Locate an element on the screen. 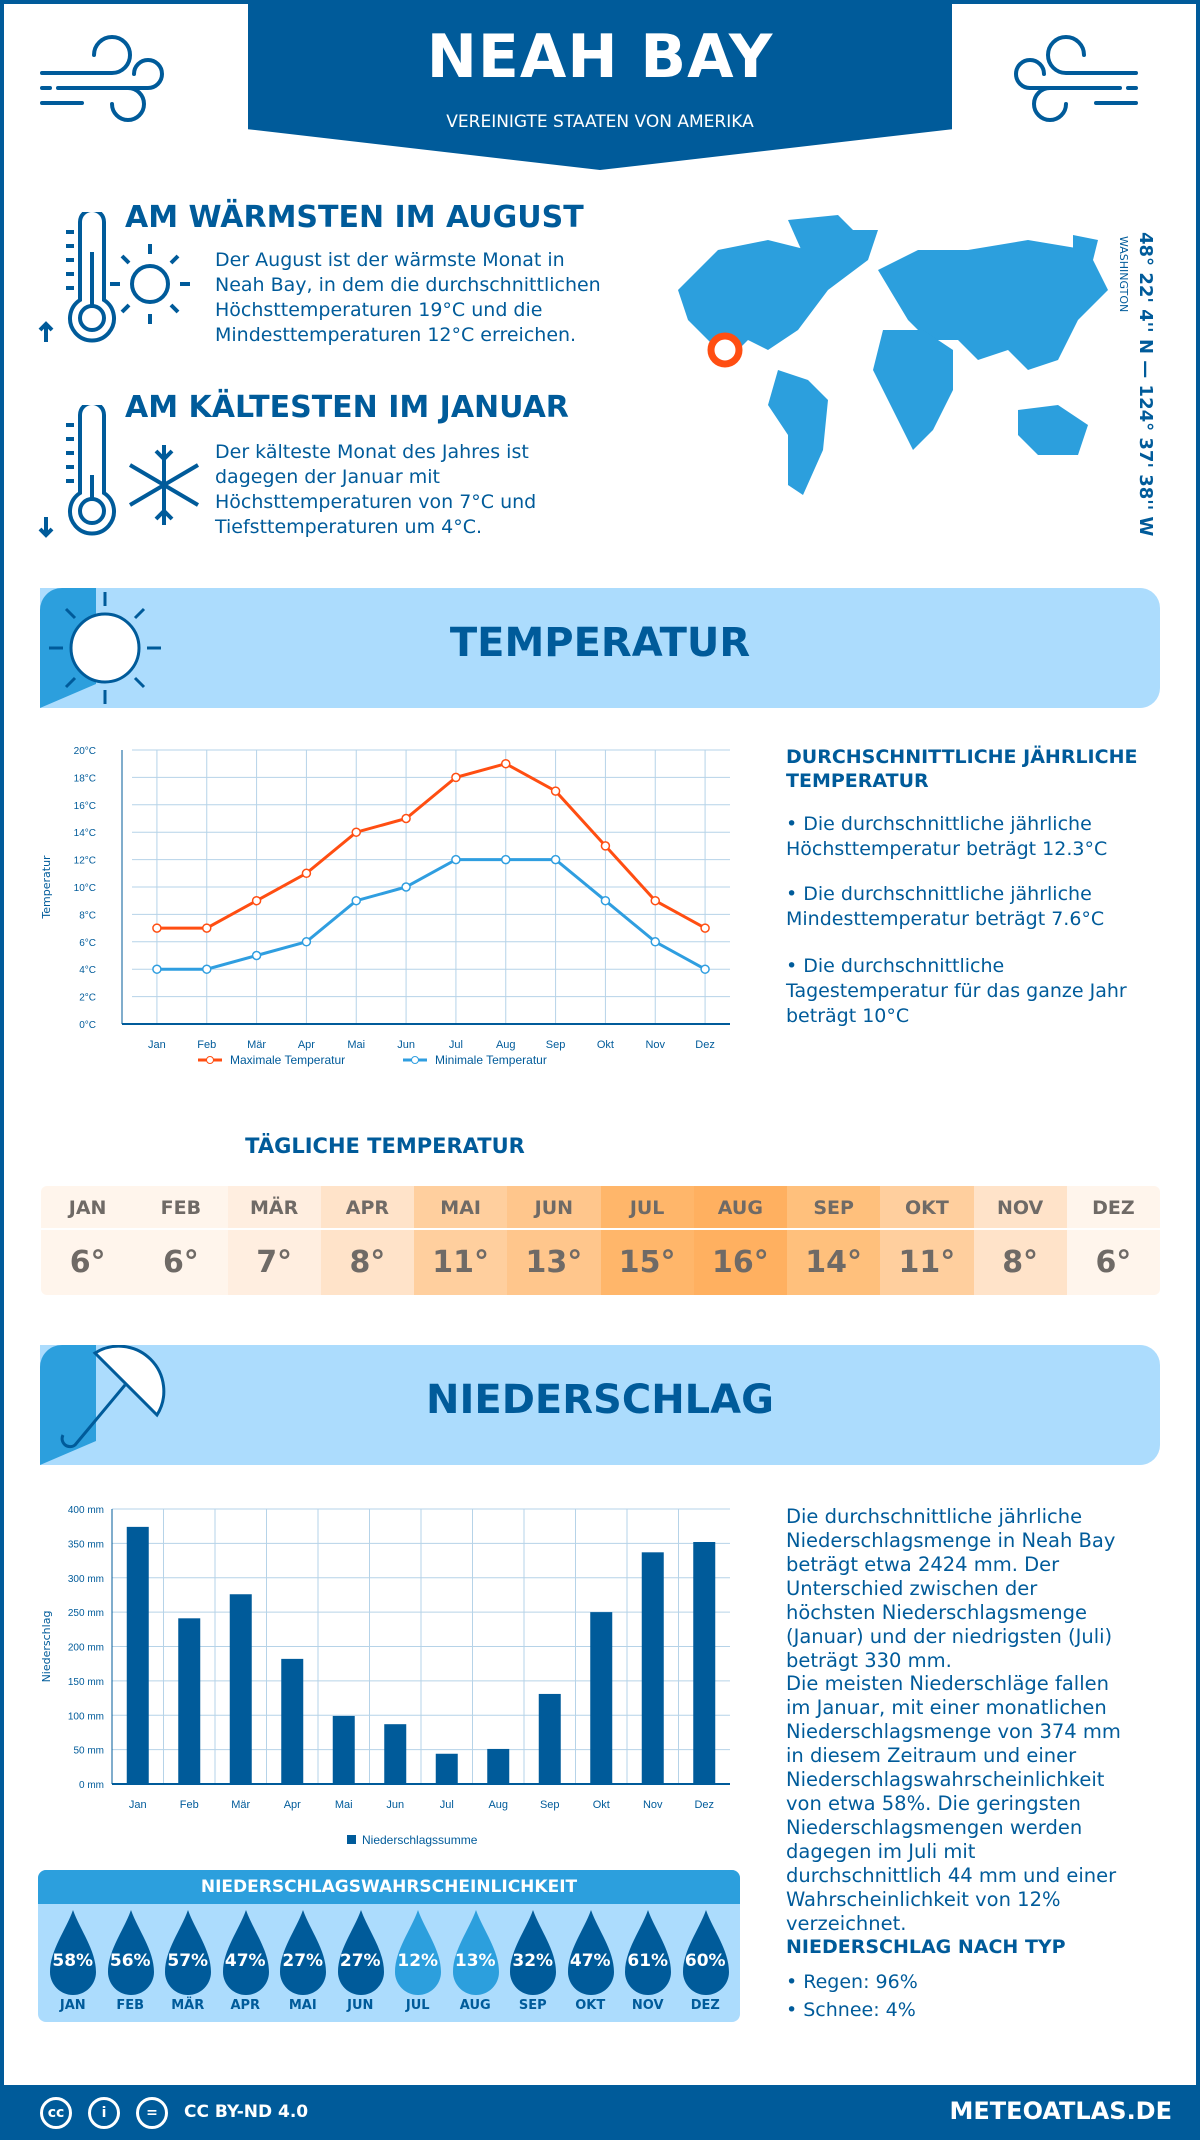 This screenshot has height=2140, width=1200. x-tick-label: Apr is located at coordinates (292, 1805).